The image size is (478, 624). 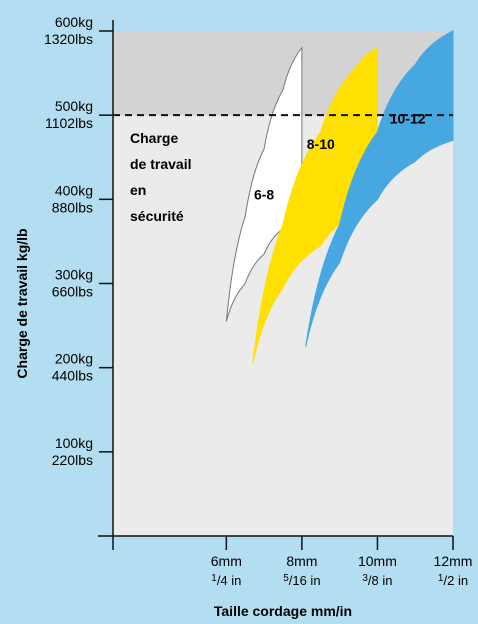 I want to click on band-label-10-12: 10-12, so click(x=408, y=119).